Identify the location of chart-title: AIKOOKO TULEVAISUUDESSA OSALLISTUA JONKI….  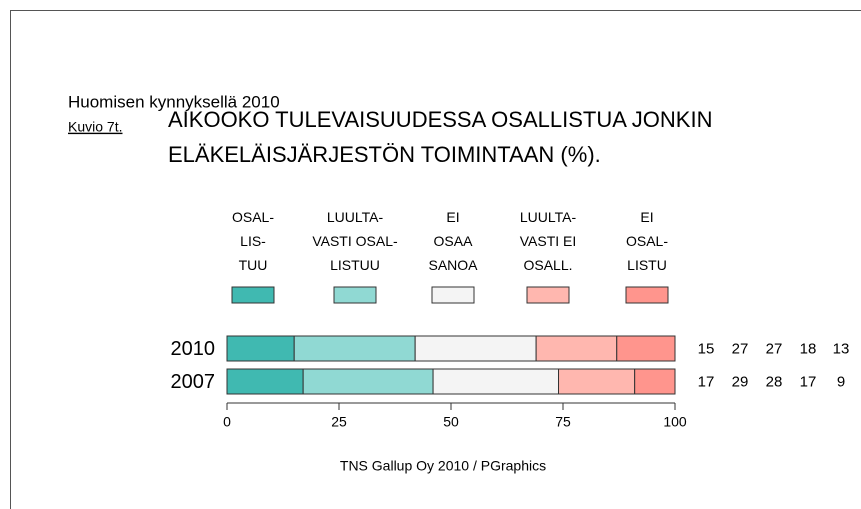
(440, 119).